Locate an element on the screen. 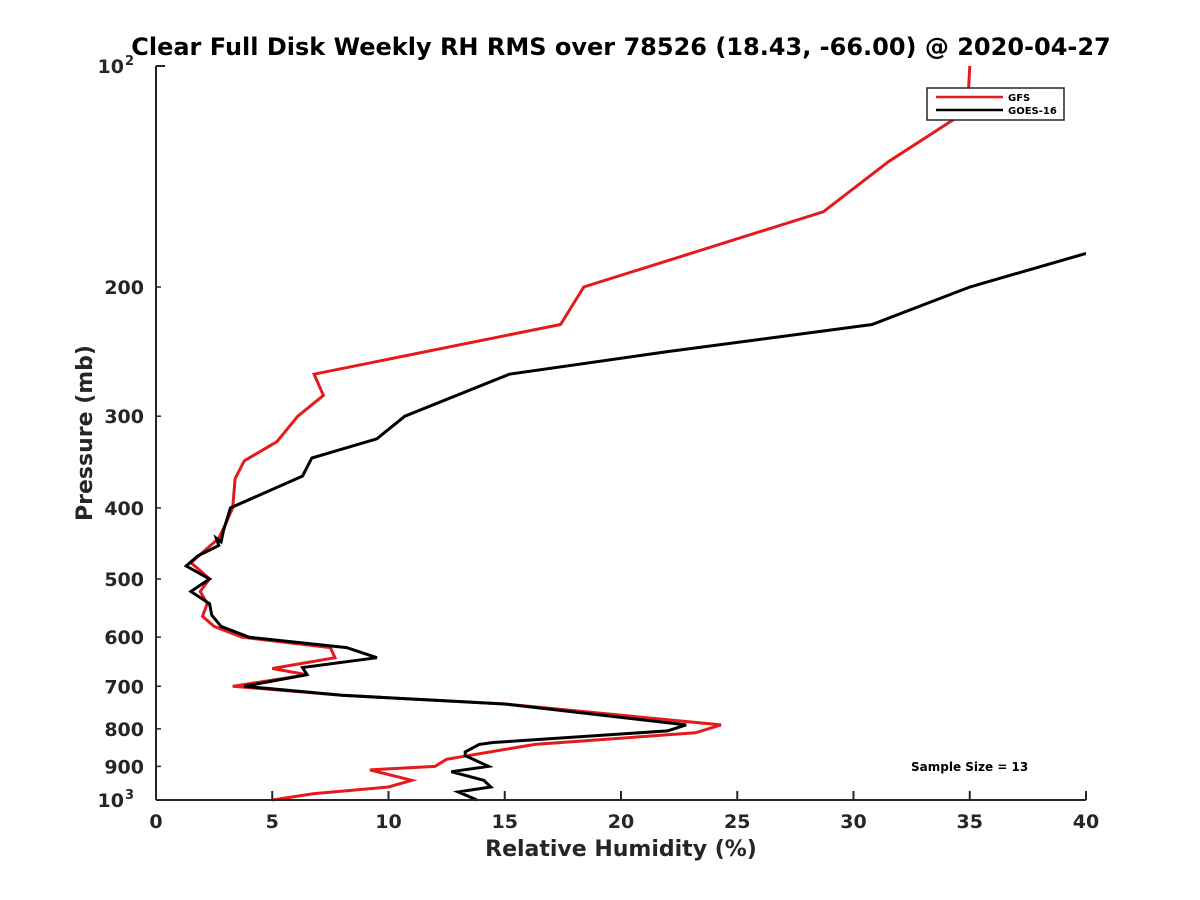 The height and width of the screenshot is (900, 1200). y-tick-label: 400 is located at coordinates (124, 509).